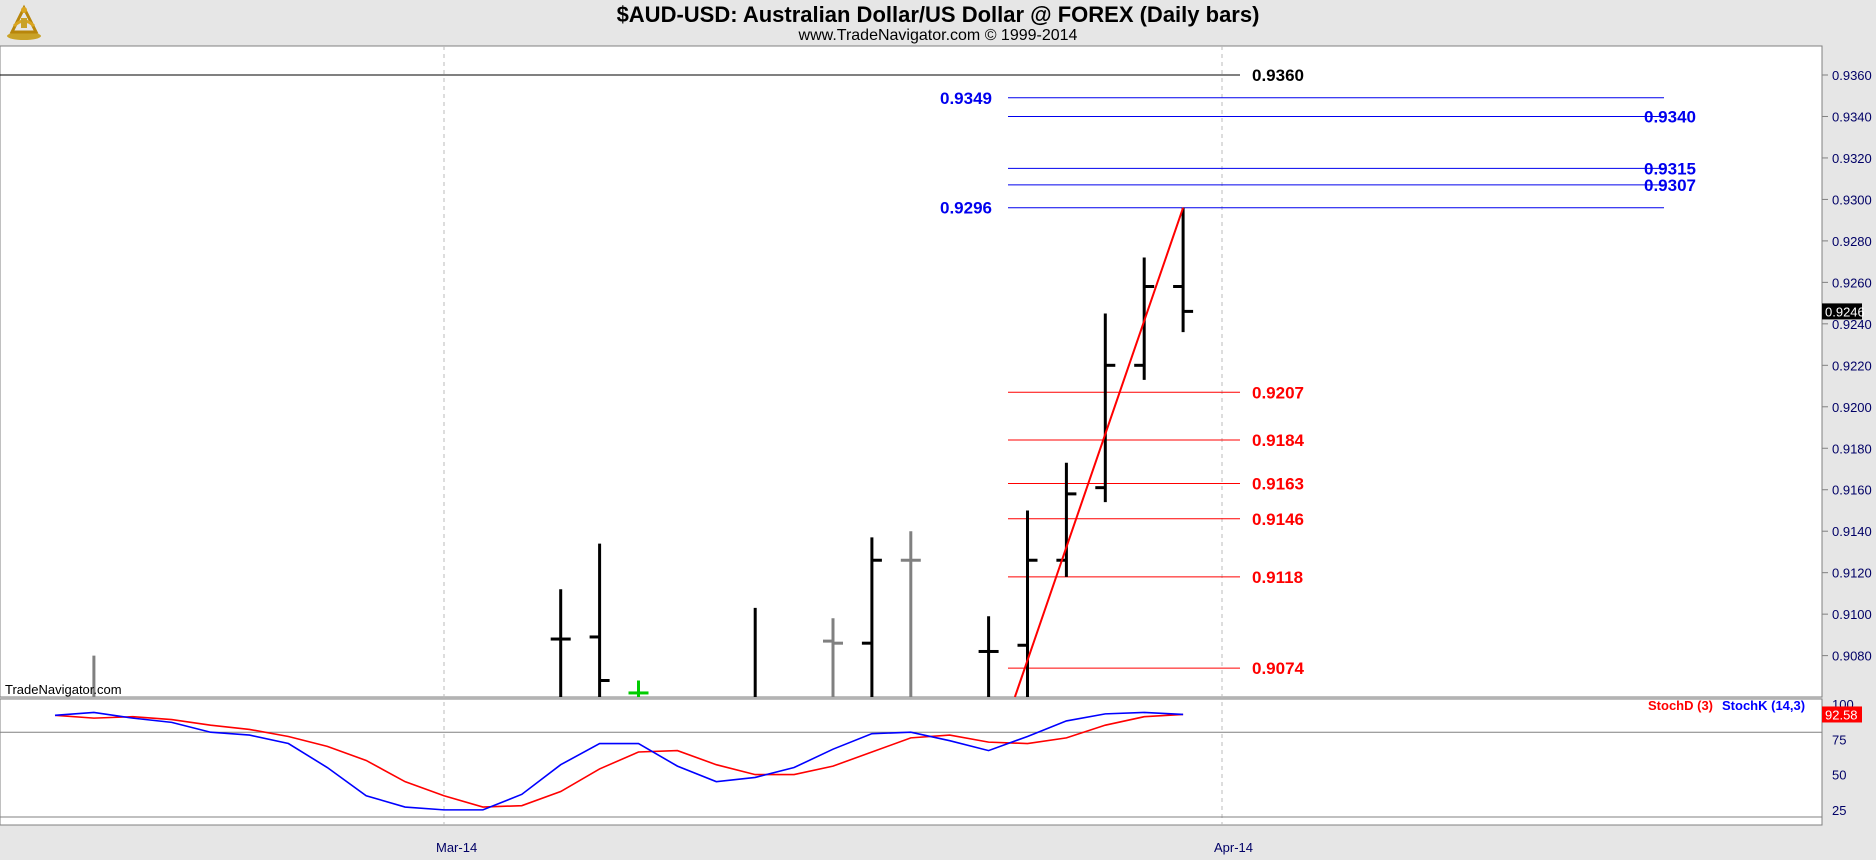 This screenshot has height=860, width=1876. I want to click on trendline, so click(1099, 452).